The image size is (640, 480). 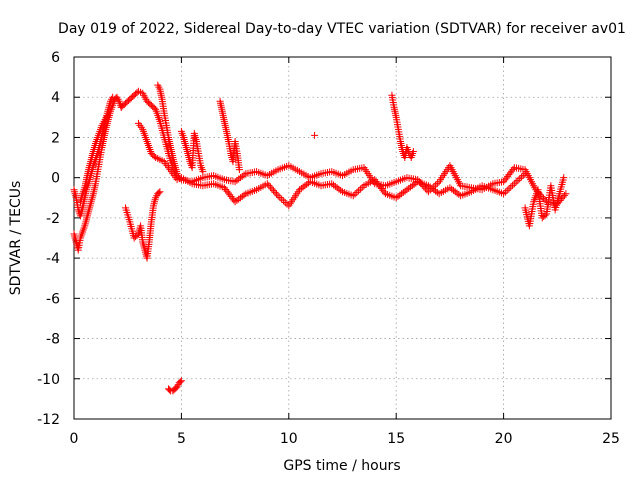 What do you see at coordinates (331, 164) in the screenshot?
I see `series-post-peak-band` at bounding box center [331, 164].